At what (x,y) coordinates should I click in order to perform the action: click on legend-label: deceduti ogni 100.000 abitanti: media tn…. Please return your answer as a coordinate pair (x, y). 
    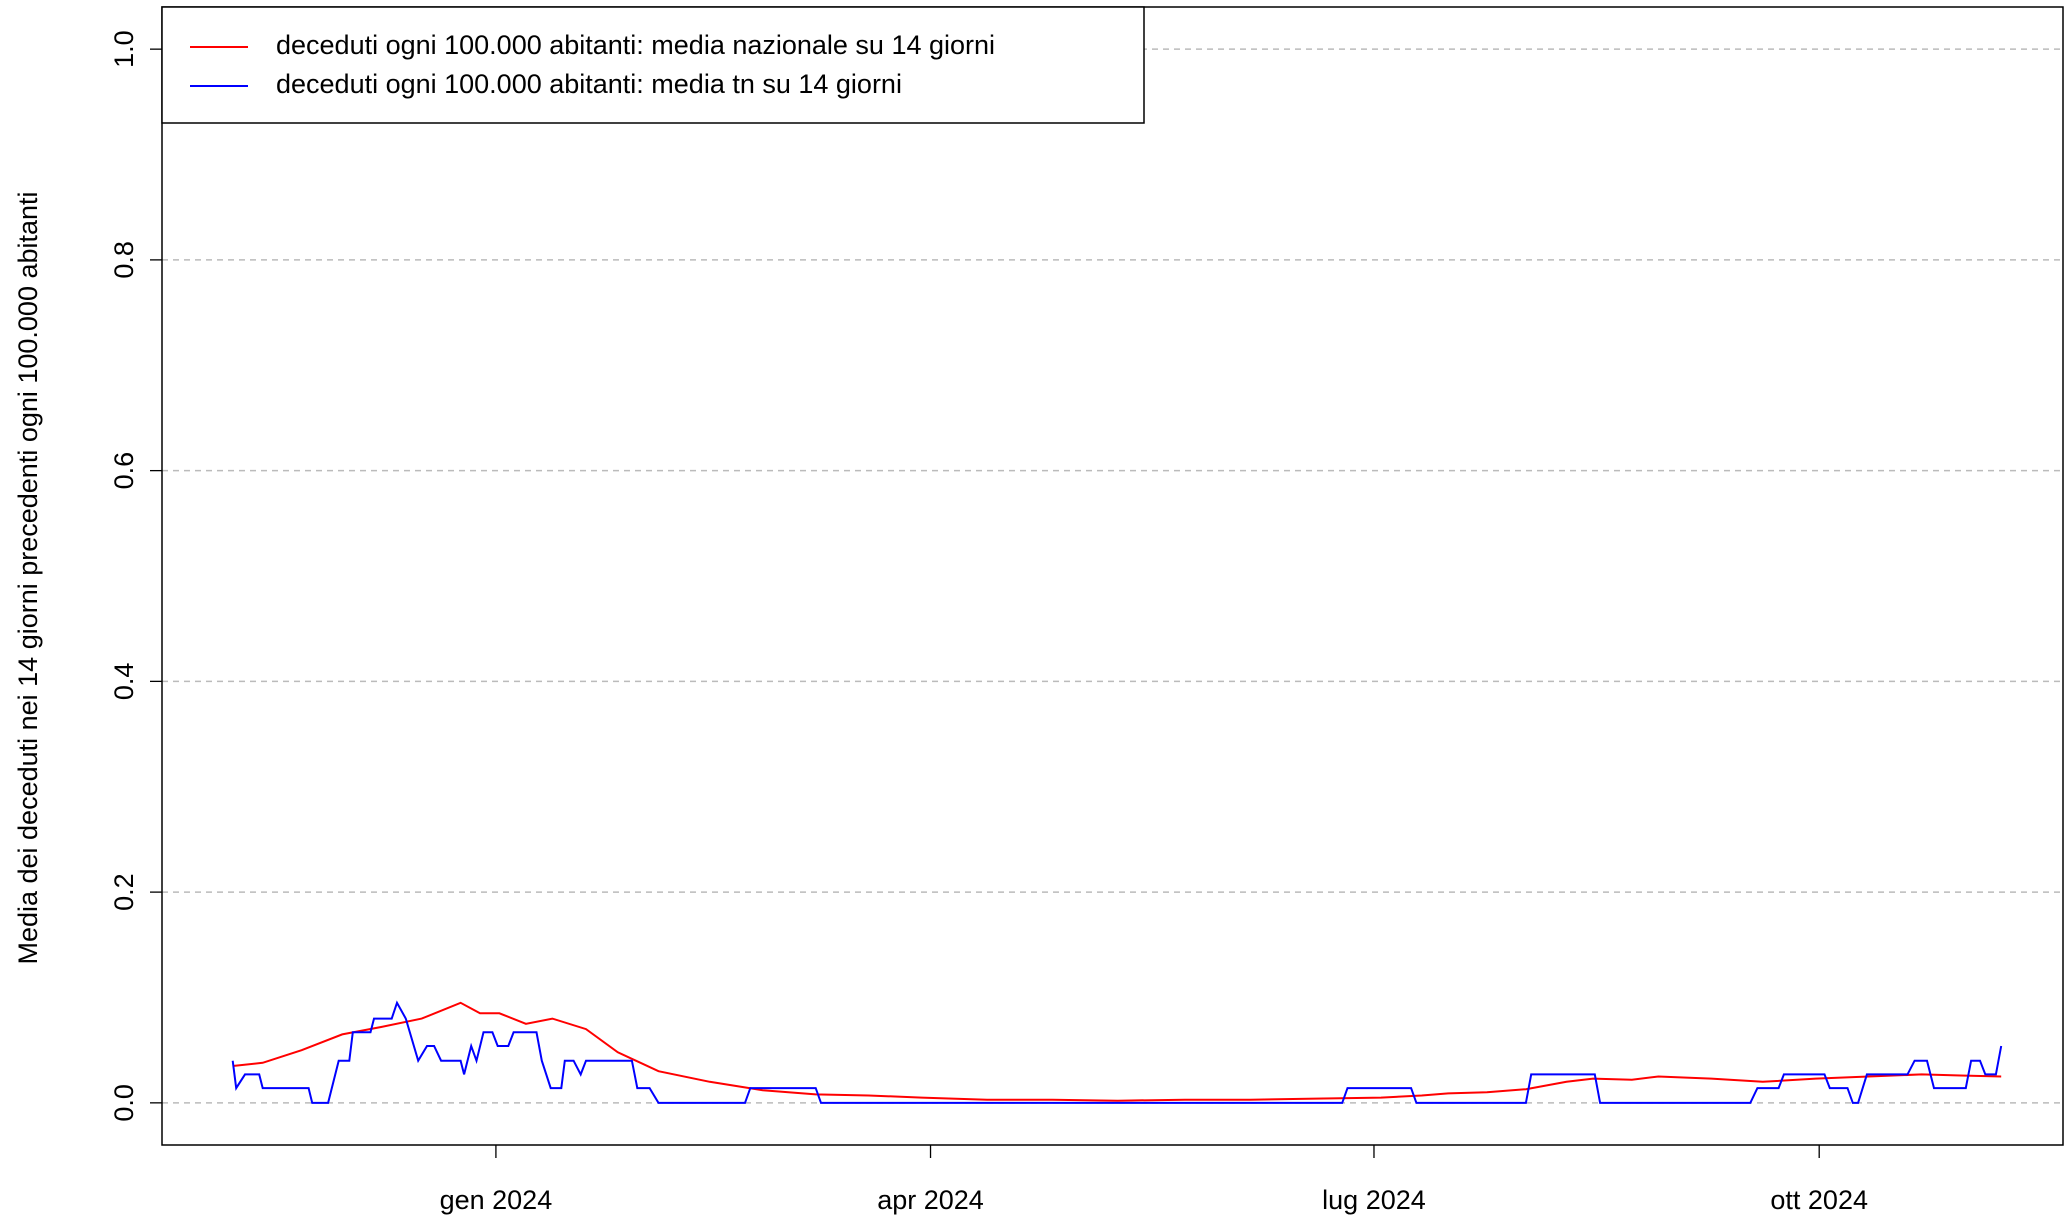
    Looking at the image, I should click on (589, 84).